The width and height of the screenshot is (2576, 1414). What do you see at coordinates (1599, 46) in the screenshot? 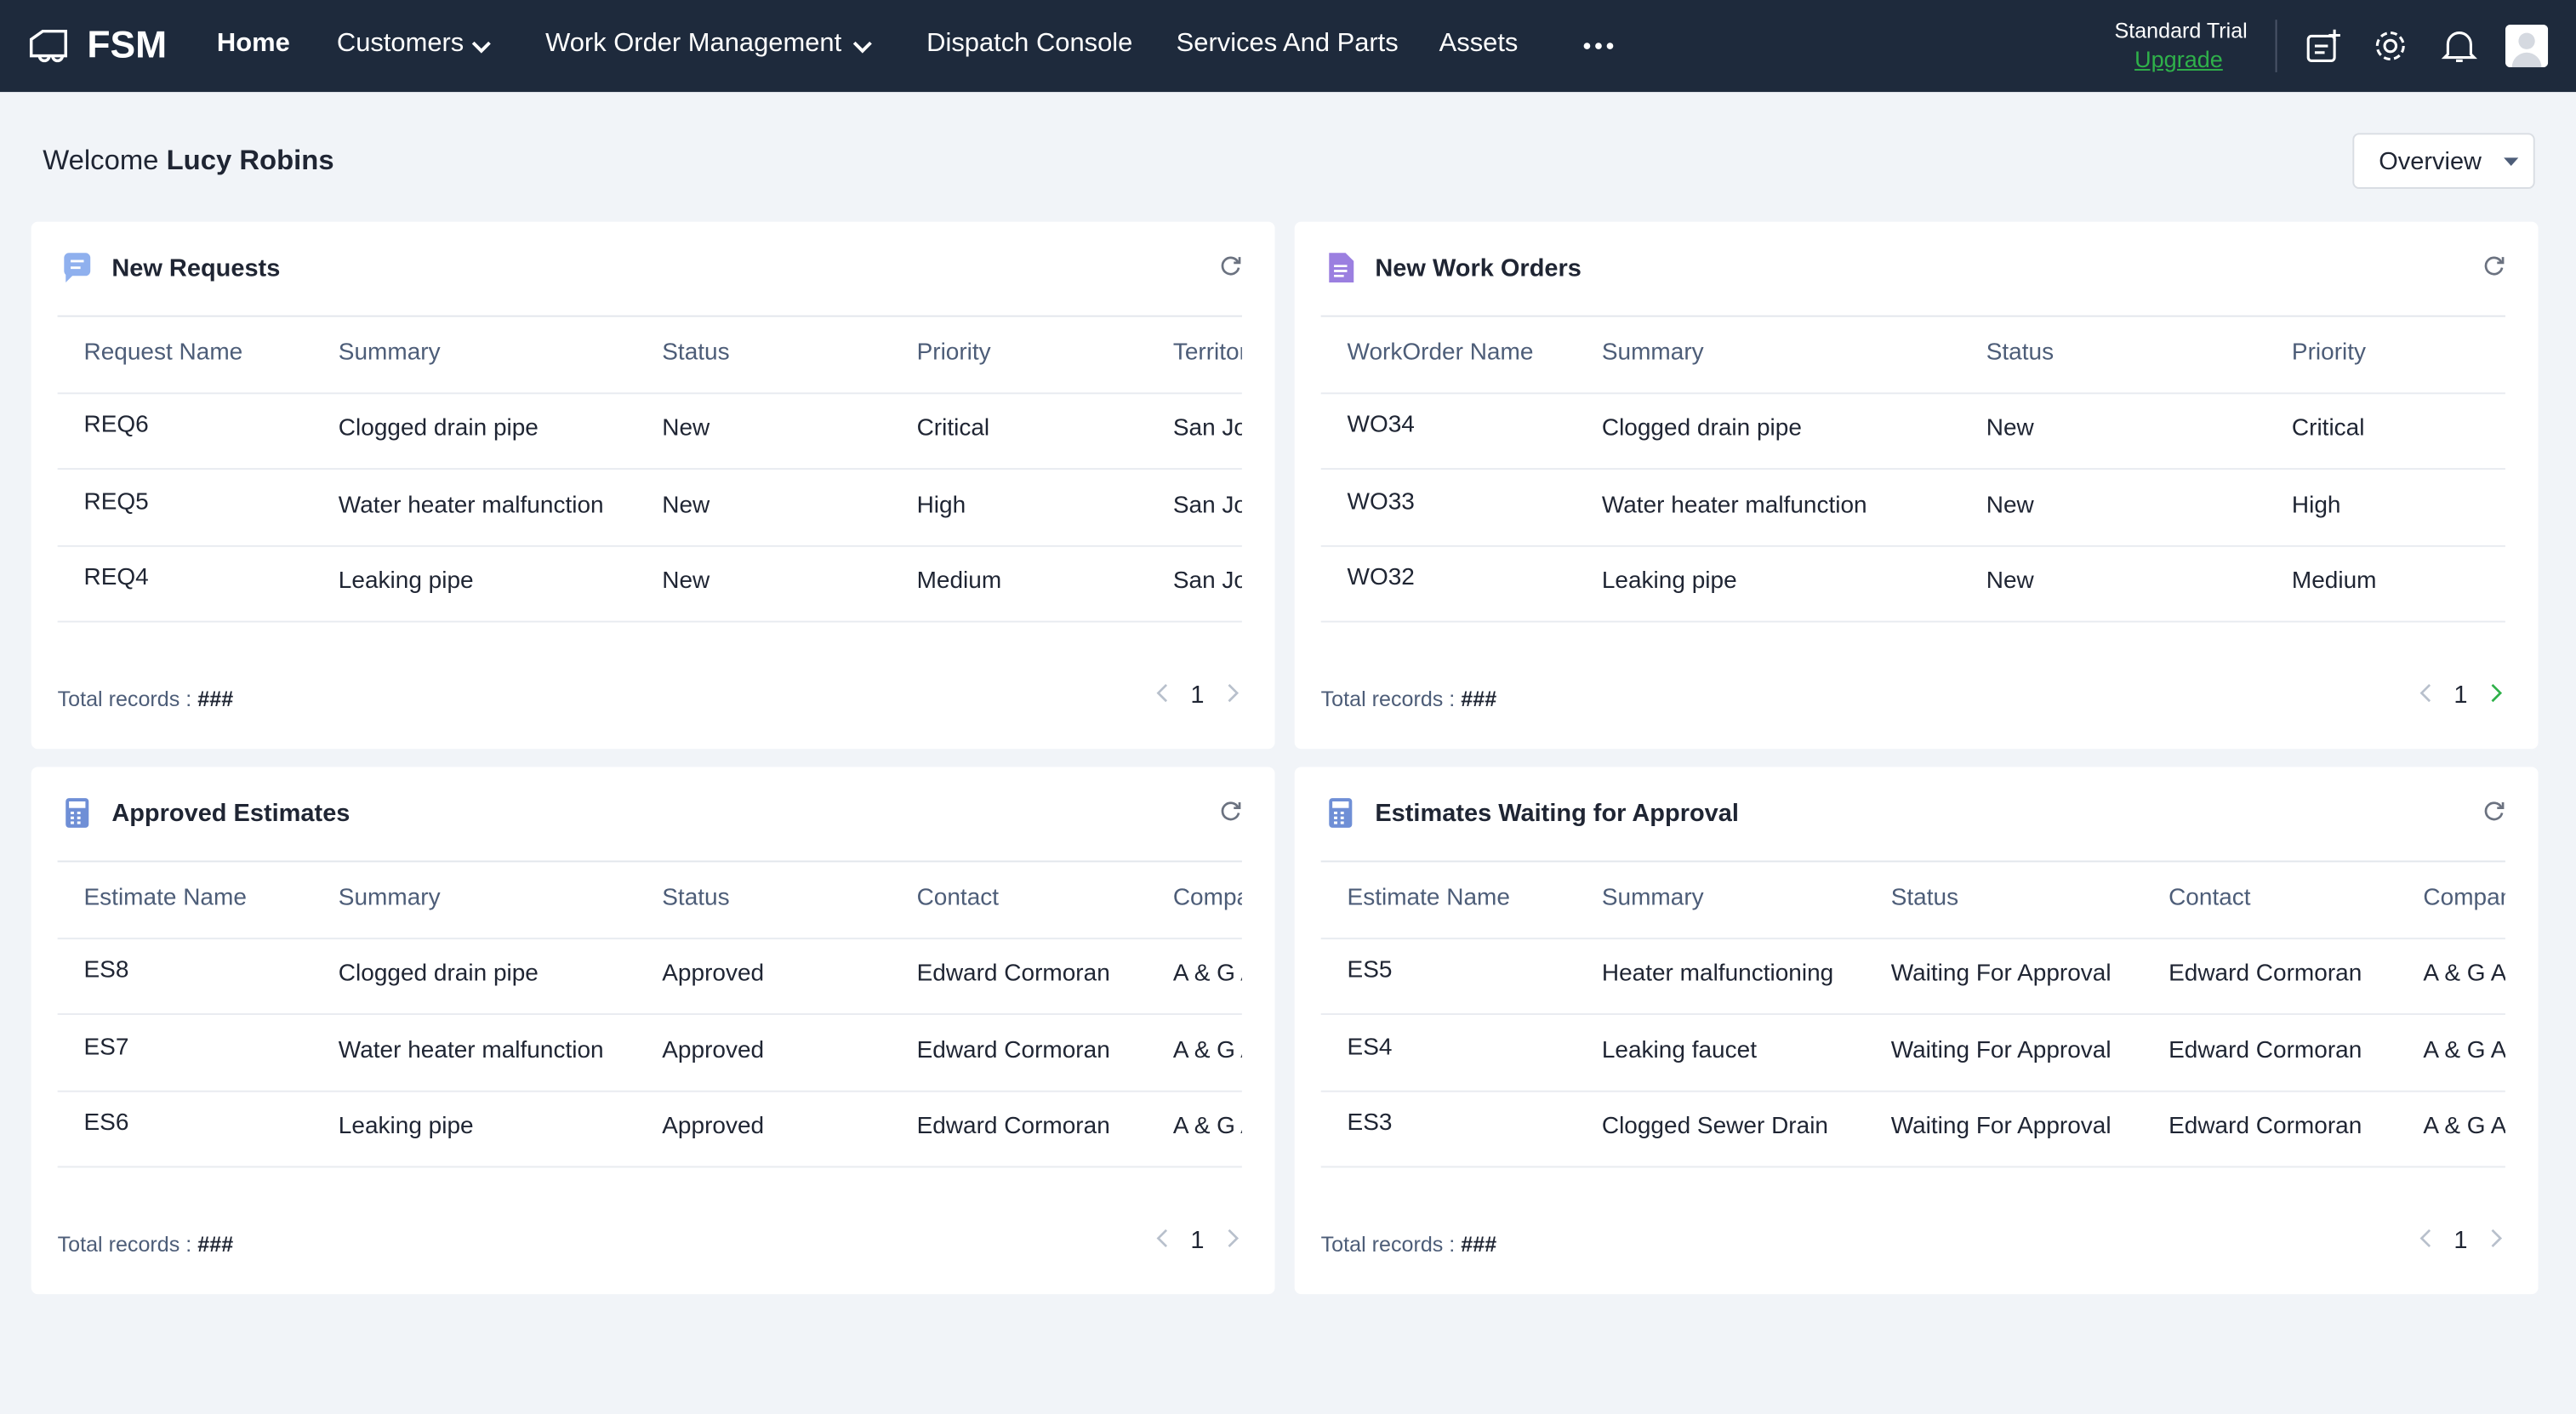
I see `more` at bounding box center [1599, 46].